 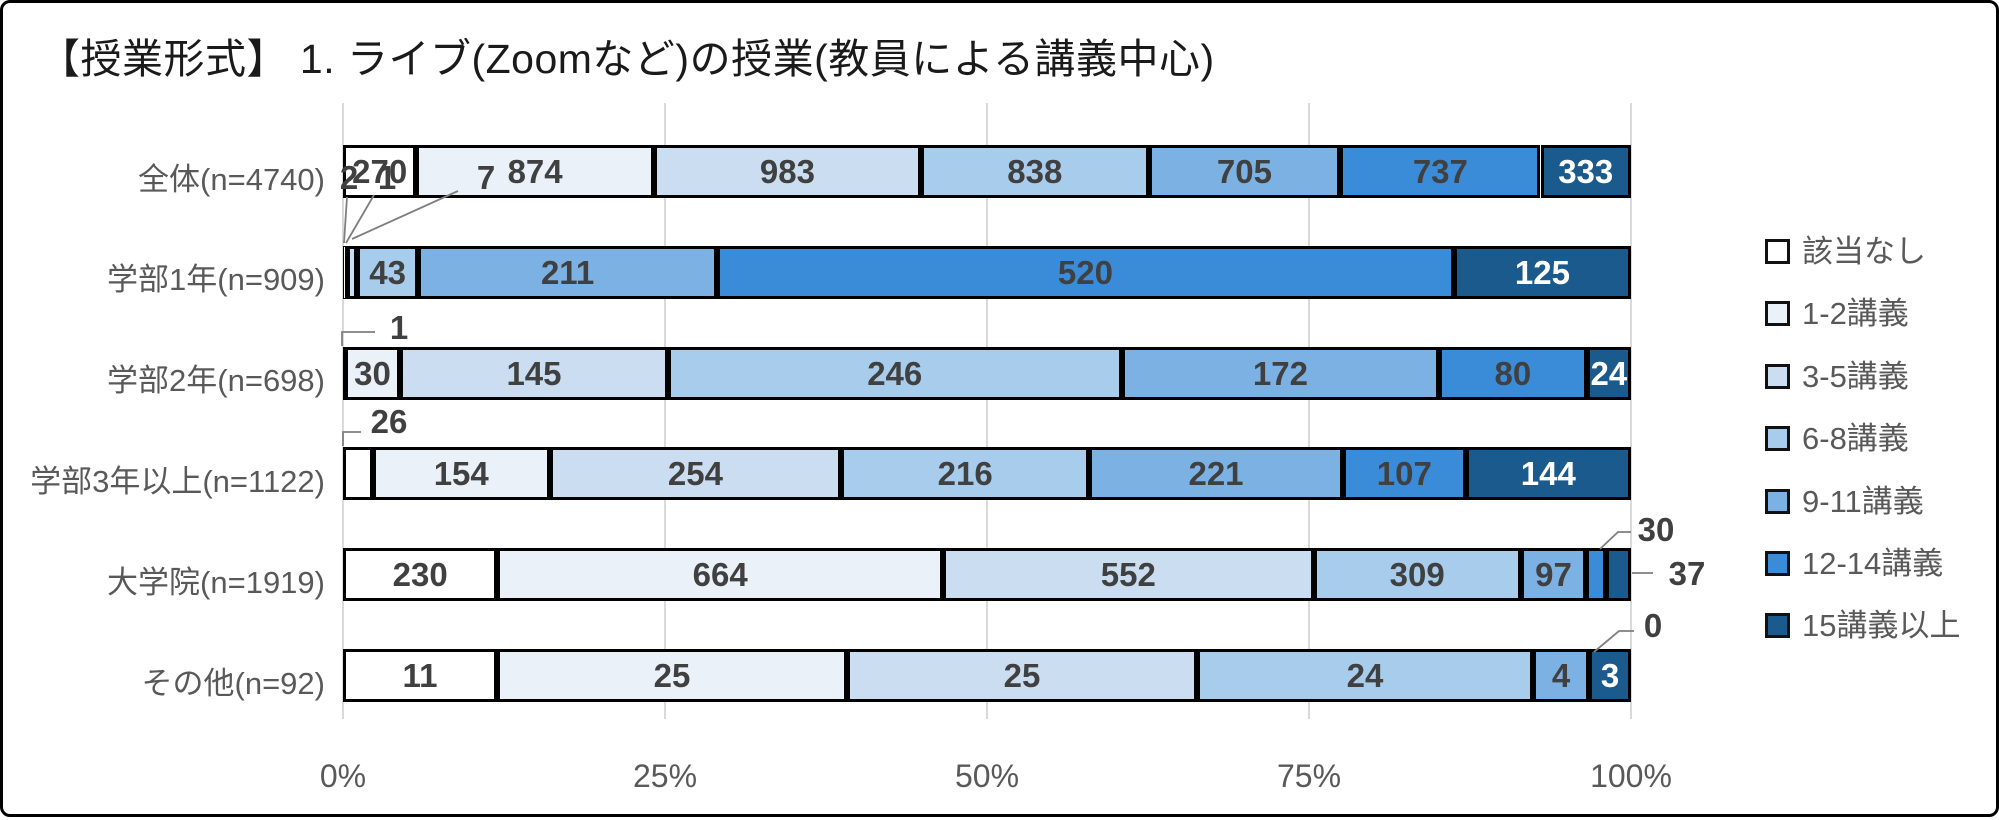 What do you see at coordinates (1855, 376) in the screenshot?
I see `legend-label: 3-5講義` at bounding box center [1855, 376].